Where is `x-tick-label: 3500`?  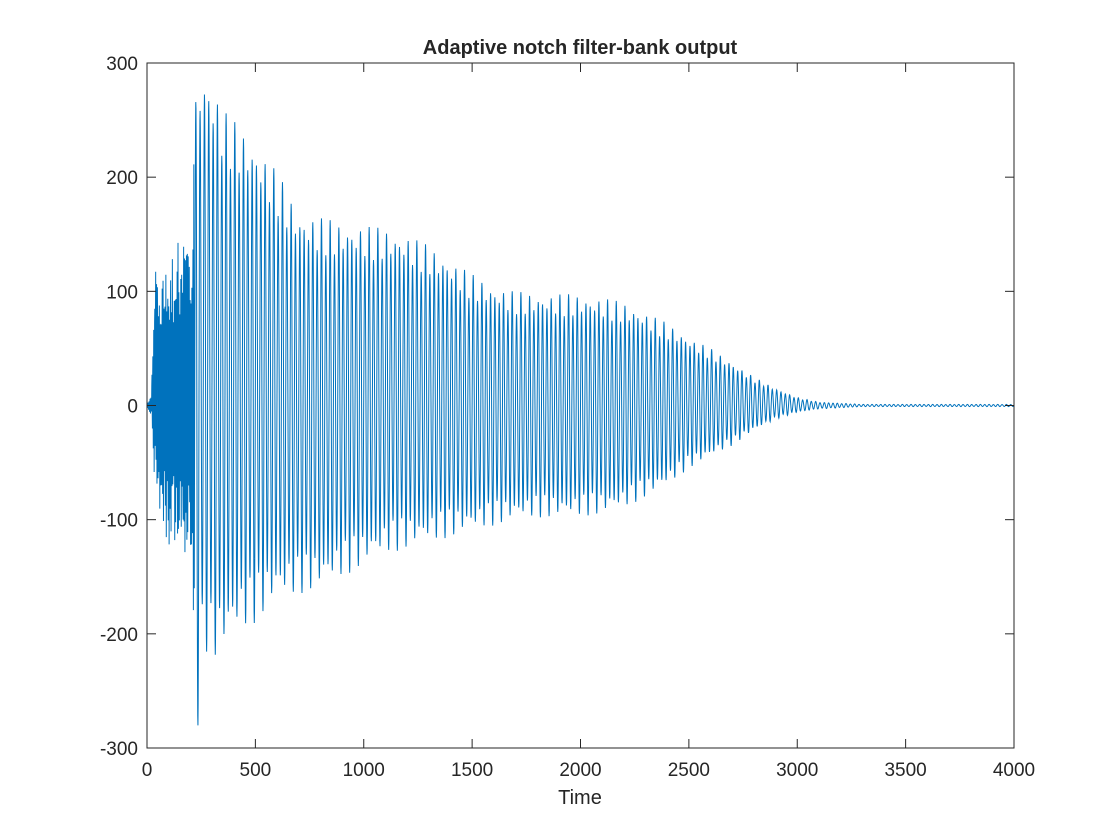 x-tick-label: 3500 is located at coordinates (905, 770).